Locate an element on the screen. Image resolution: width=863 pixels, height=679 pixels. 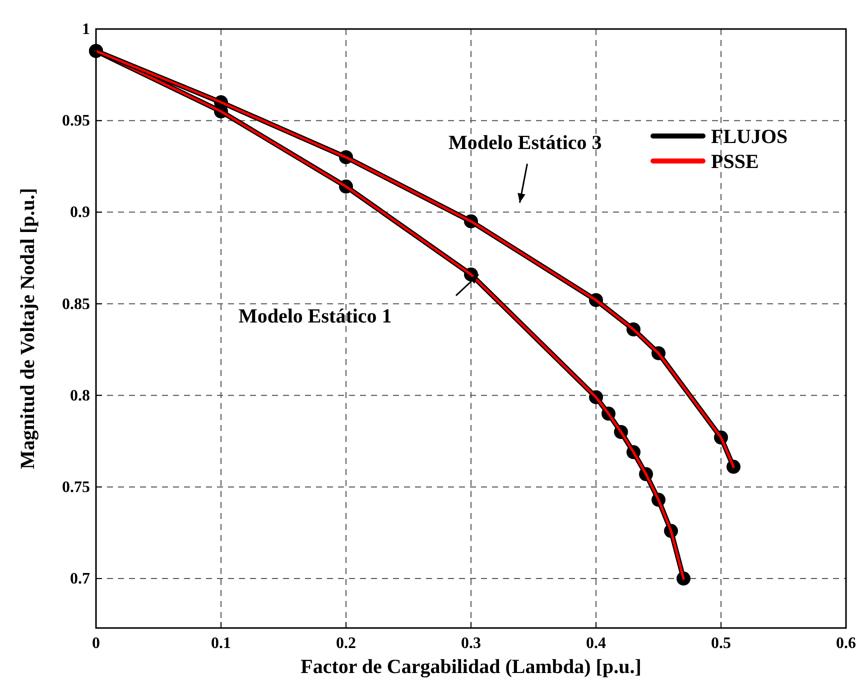
y-tick-label: 0.85 is located at coordinates (76, 304).